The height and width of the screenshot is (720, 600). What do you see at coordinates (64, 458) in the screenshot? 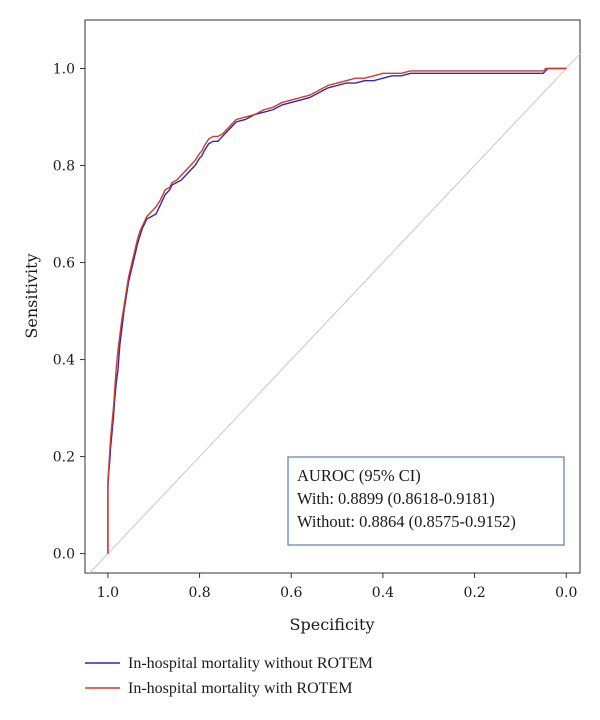
I see `y-tick-label: 0.2` at bounding box center [64, 458].